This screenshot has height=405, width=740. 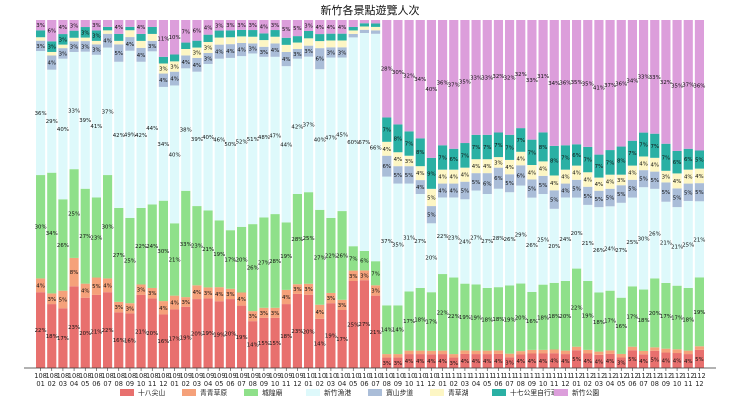 What do you see at coordinates (219, 336) in the screenshot?
I see `data-label: 19%` at bounding box center [219, 336].